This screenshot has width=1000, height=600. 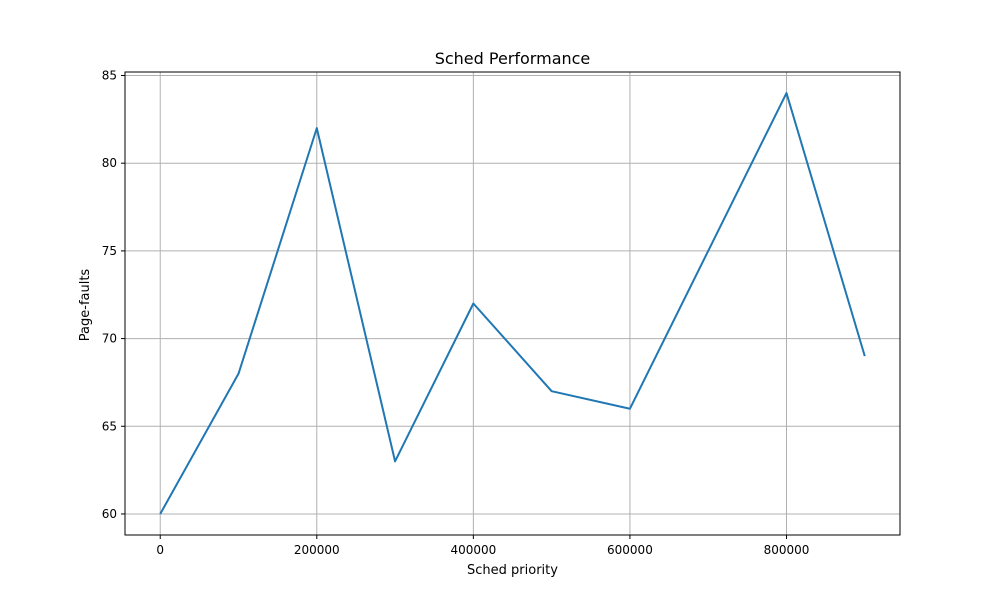 I want to click on y-tick-label: 80, so click(x=109, y=163).